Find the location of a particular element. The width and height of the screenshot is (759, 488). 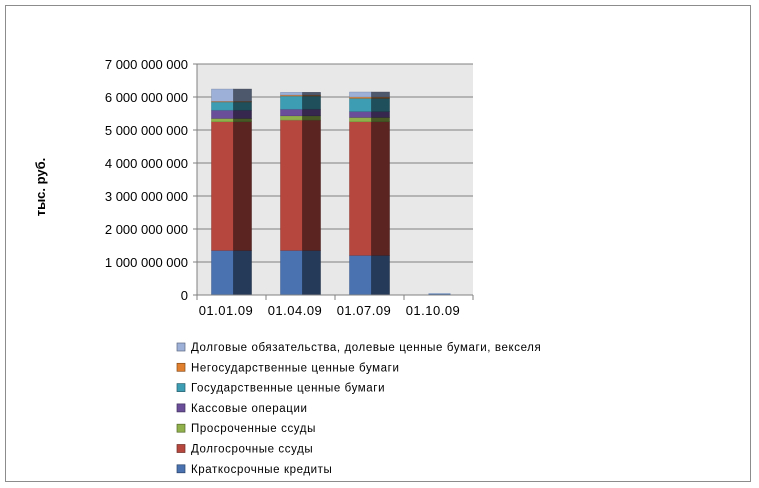

x-tick-label: 01.10.09 is located at coordinates (433, 310).